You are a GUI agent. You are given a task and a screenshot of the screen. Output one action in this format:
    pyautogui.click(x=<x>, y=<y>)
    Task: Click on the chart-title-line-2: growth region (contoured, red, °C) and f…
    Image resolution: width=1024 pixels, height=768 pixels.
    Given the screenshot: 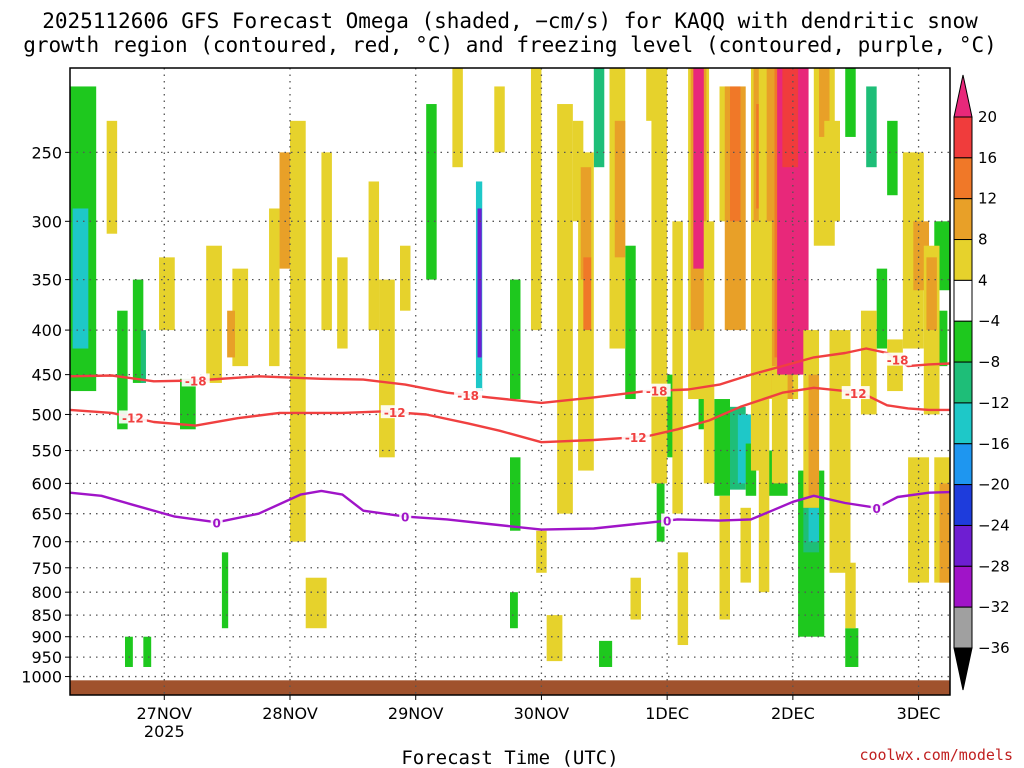 What is the action you would take?
    pyautogui.click(x=510, y=45)
    